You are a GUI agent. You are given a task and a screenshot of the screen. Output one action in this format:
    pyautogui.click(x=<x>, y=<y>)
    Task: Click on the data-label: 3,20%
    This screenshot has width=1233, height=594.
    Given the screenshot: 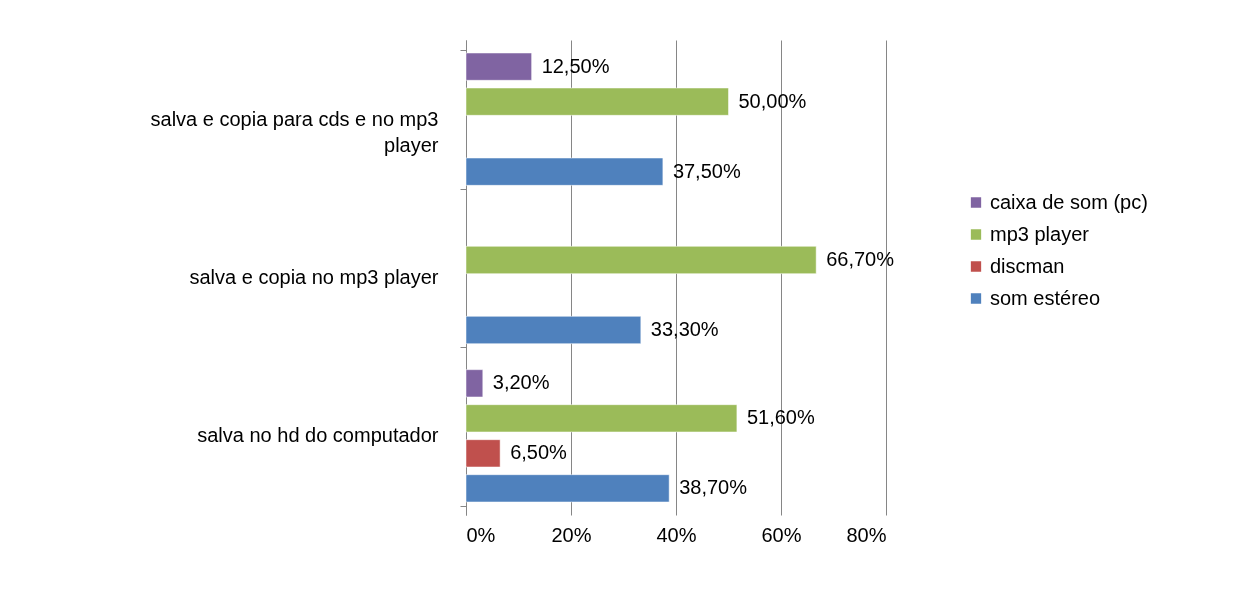 What is the action you would take?
    pyautogui.click(x=521, y=382)
    